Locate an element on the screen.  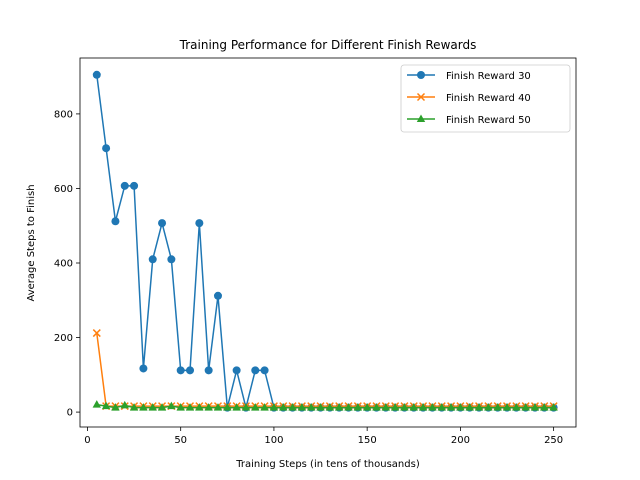
legend-label: Finish Reward 50 is located at coordinates (488, 120).